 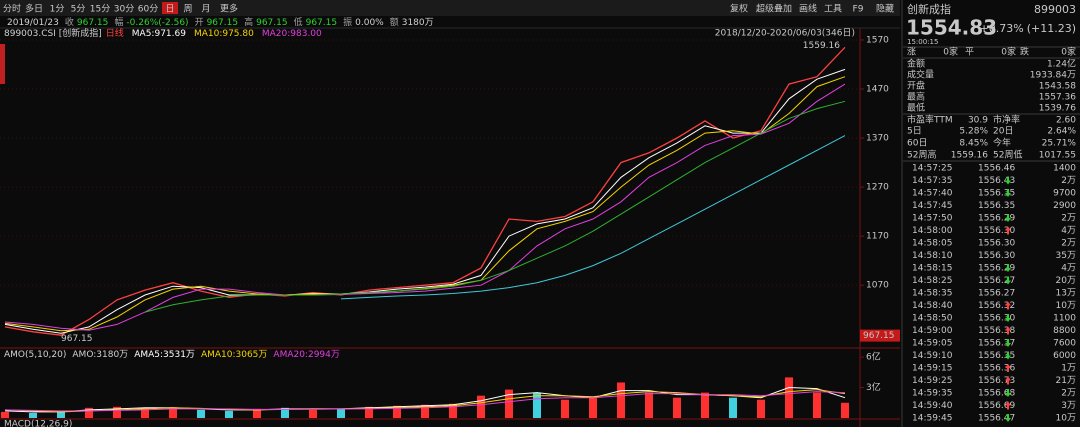 What do you see at coordinates (996, 294) in the screenshot?
I see `tick-price: 1556.27` at bounding box center [996, 294].